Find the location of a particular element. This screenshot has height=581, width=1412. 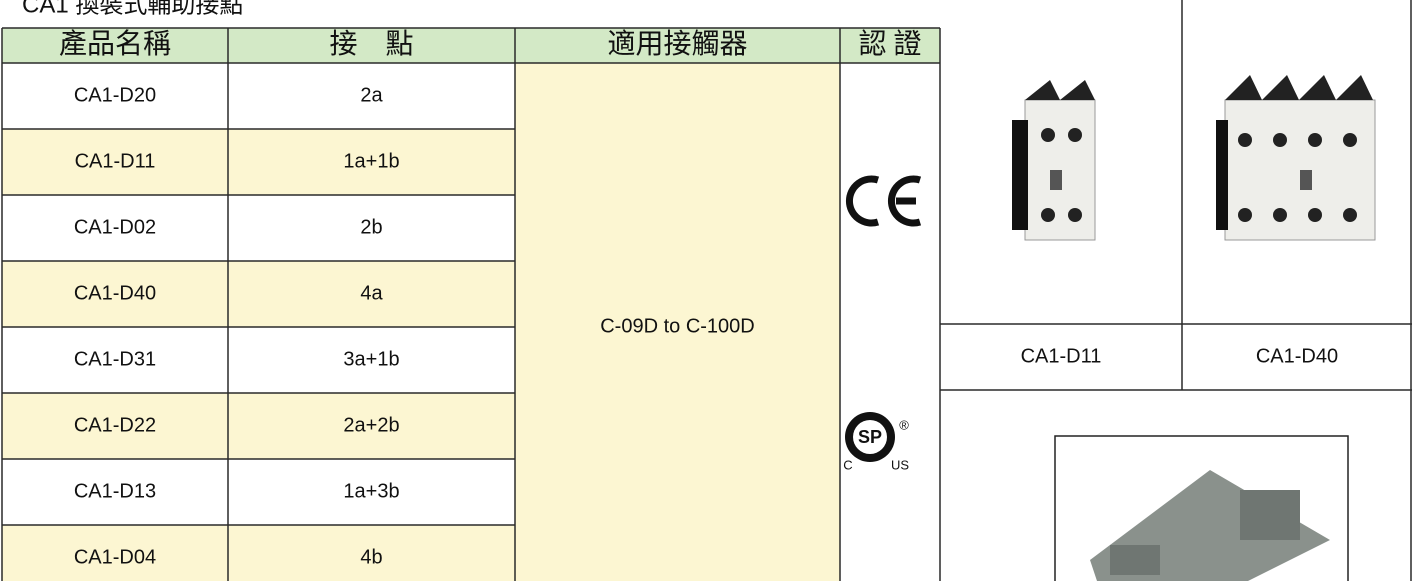

image-adapter is located at coordinates (1201, 508).